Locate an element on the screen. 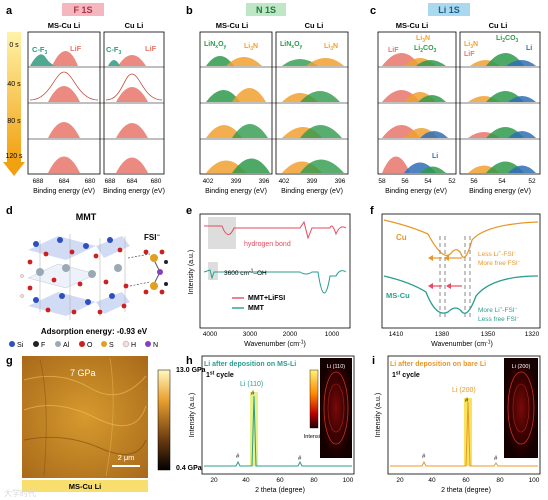 The image size is (548, 500). element-legend: Si F Al O S H N is located at coordinates (83, 344).